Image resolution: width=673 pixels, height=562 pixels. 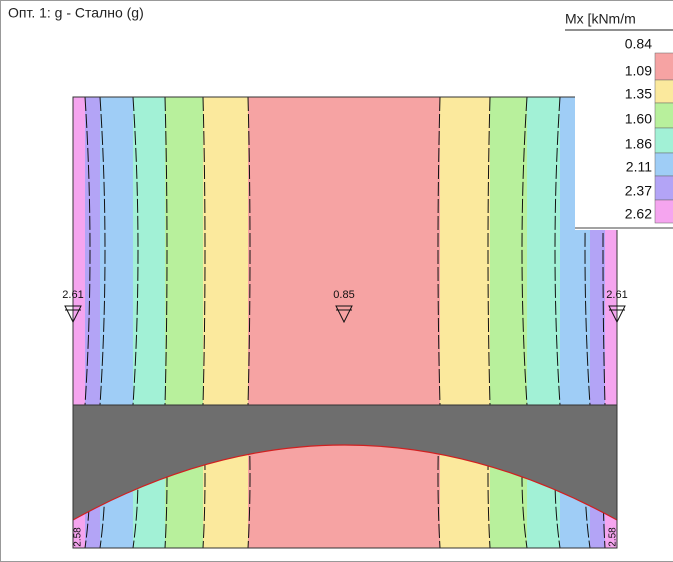 I want to click on legend-label: 1.60, so click(x=638, y=119).